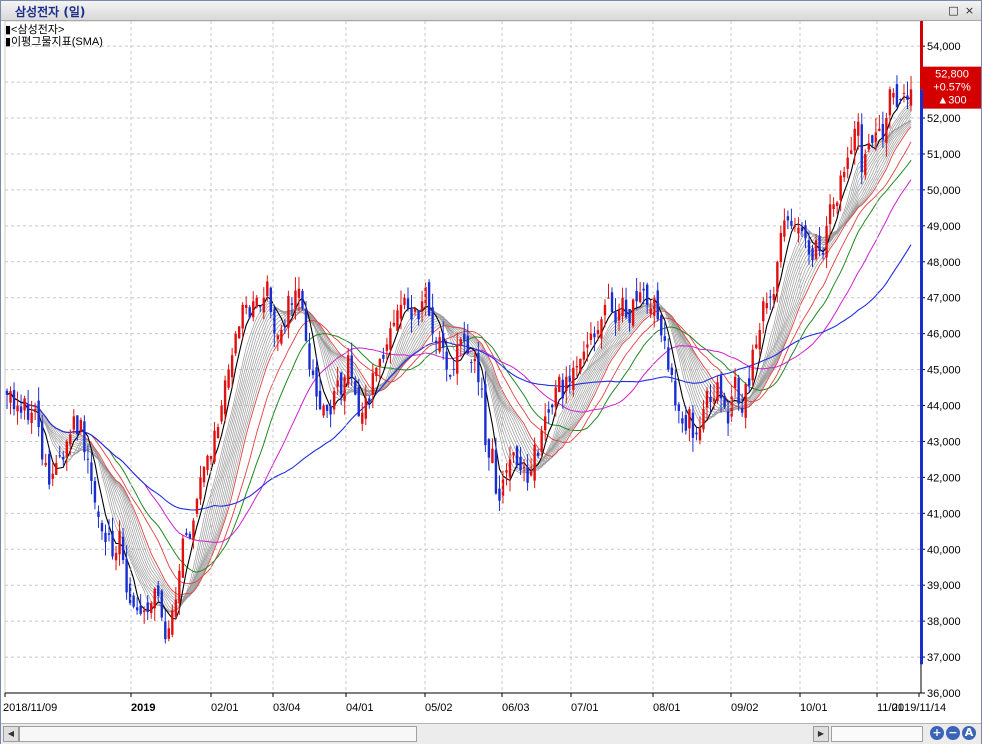  What do you see at coordinates (944, 227) in the screenshot?
I see `y-tick-label: 49,000` at bounding box center [944, 227].